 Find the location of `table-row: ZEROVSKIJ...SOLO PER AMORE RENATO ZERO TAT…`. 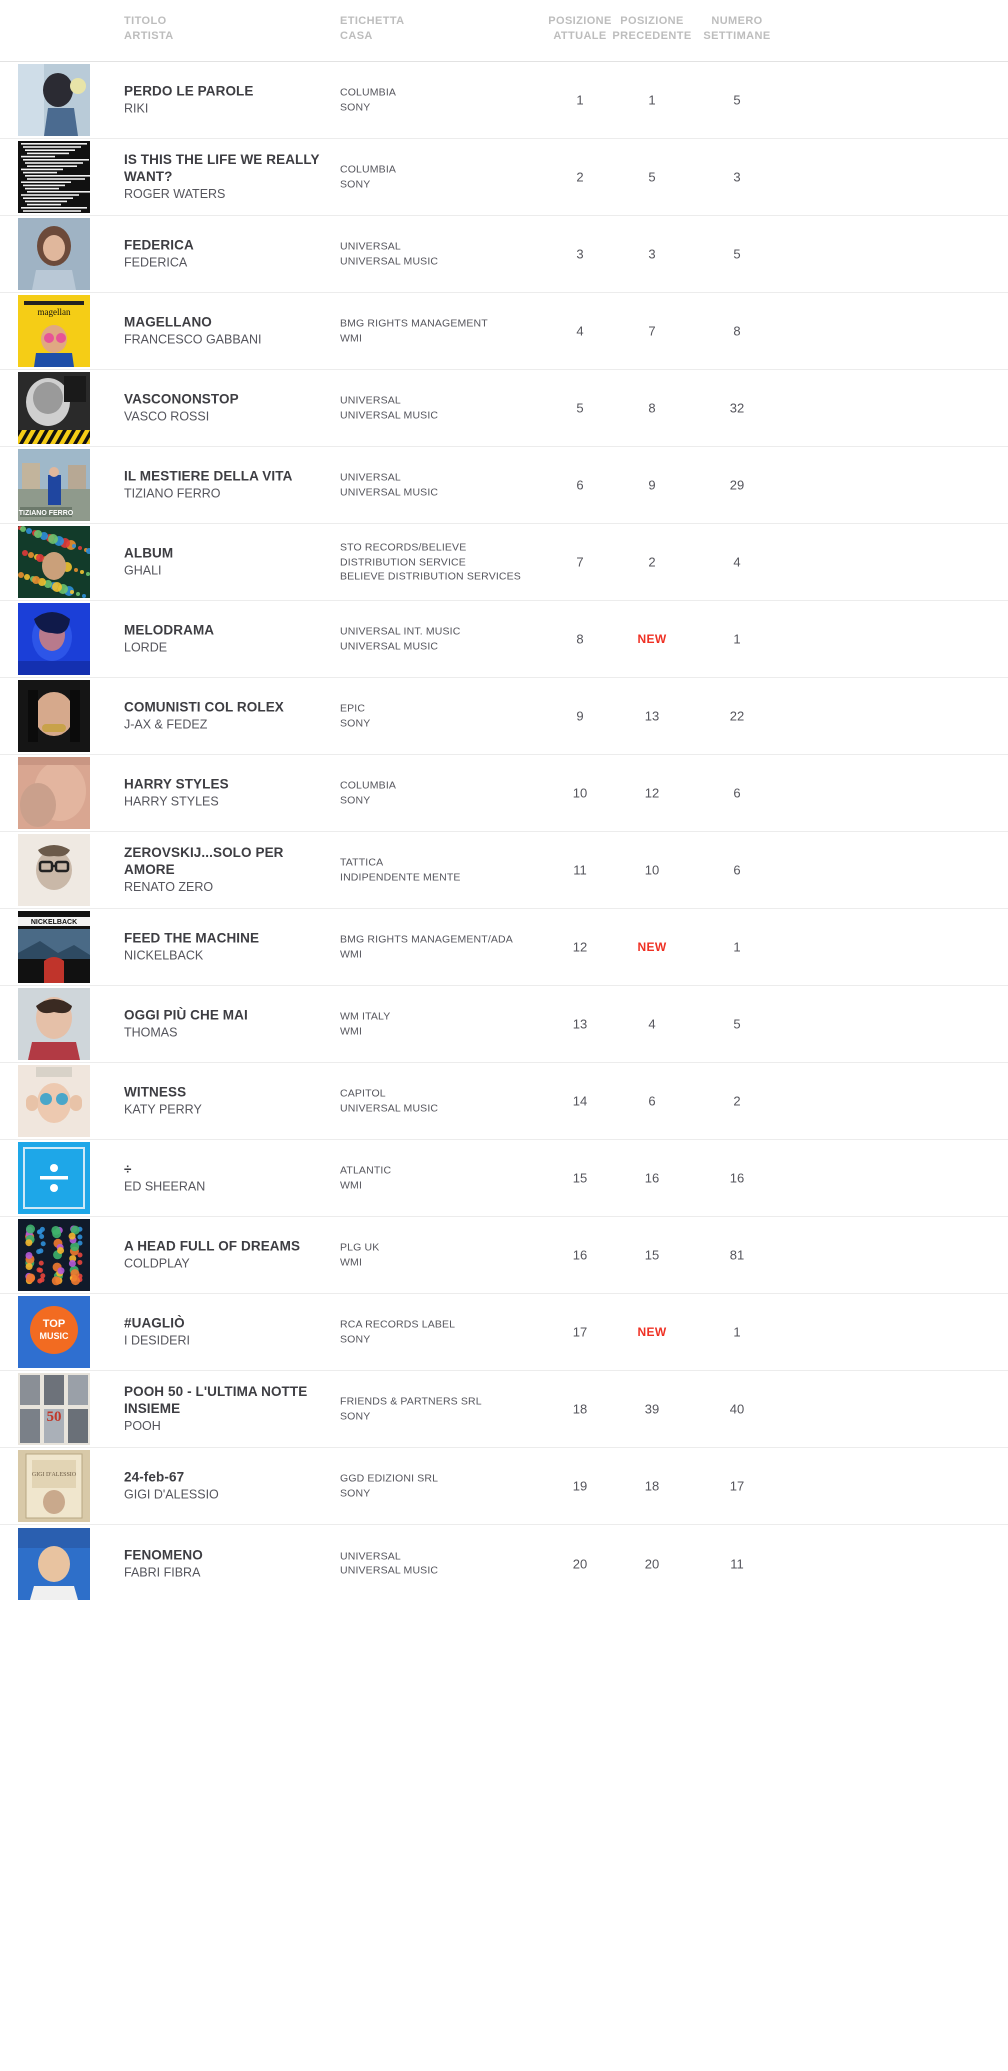

table-row: ZEROVSKIJ...SOLO PER AMORE RENATO ZERO TAT… is located at coordinates (504, 870).